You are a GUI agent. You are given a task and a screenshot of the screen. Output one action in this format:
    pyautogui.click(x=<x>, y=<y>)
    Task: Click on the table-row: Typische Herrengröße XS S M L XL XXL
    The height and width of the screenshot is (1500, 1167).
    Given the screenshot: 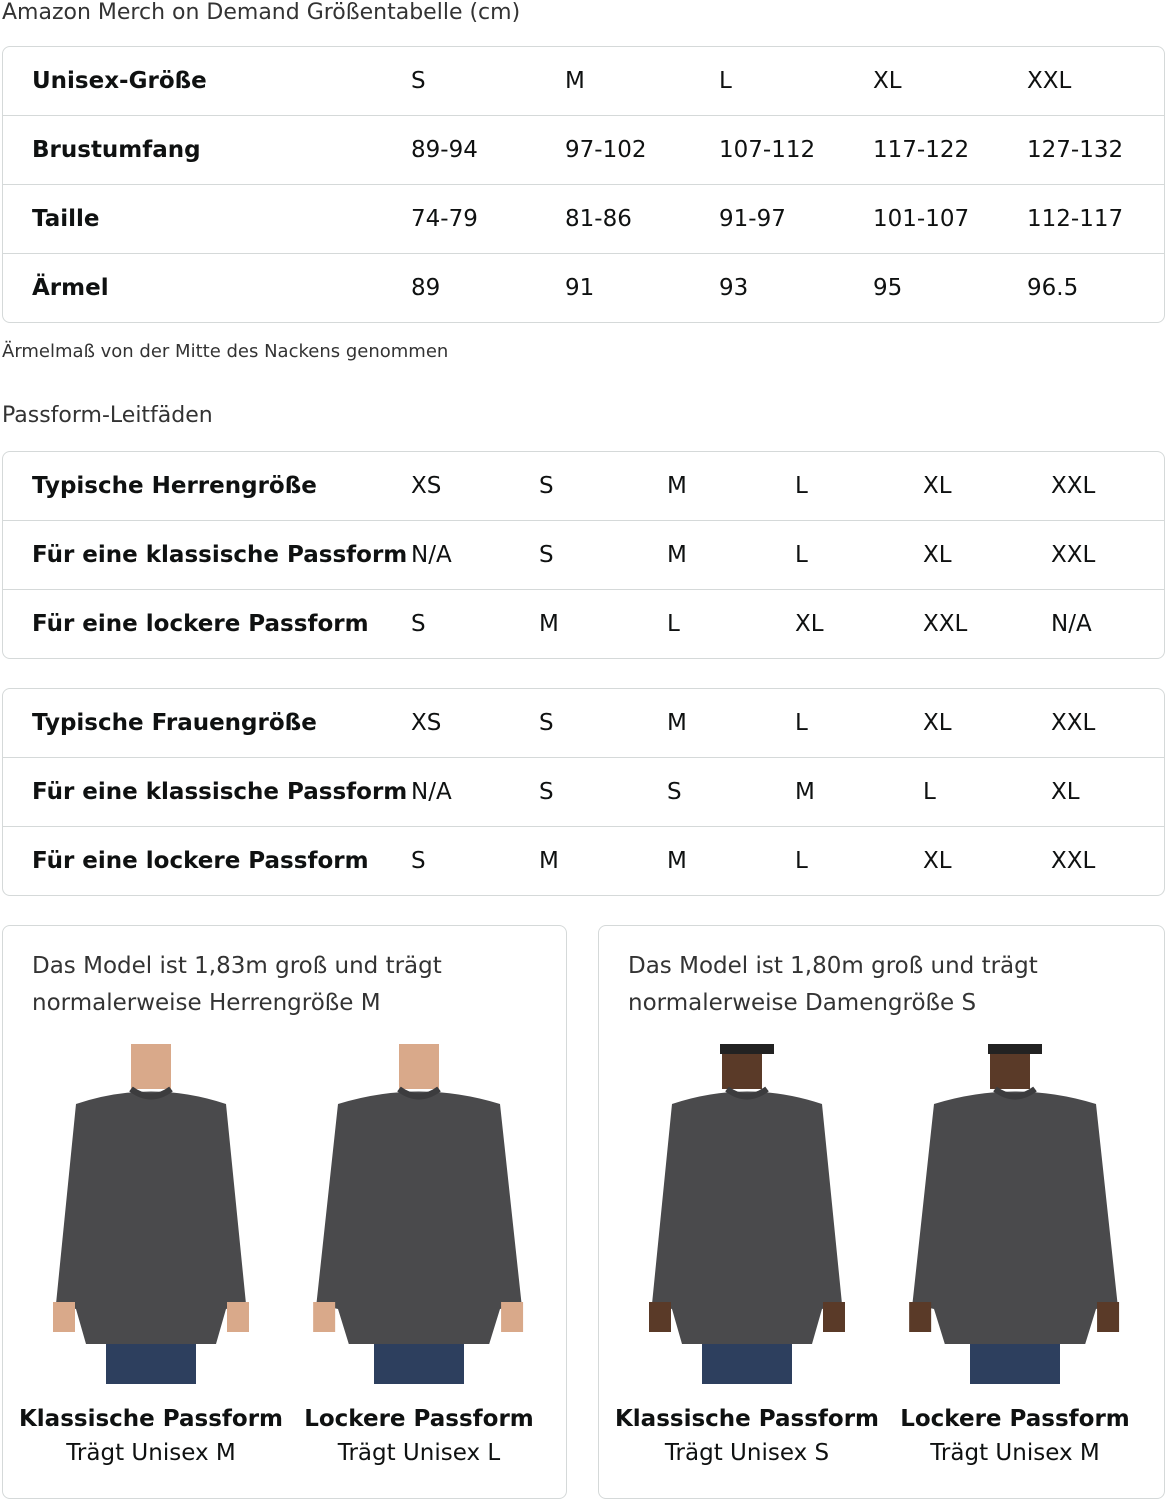 What is the action you would take?
    pyautogui.click(x=583, y=486)
    